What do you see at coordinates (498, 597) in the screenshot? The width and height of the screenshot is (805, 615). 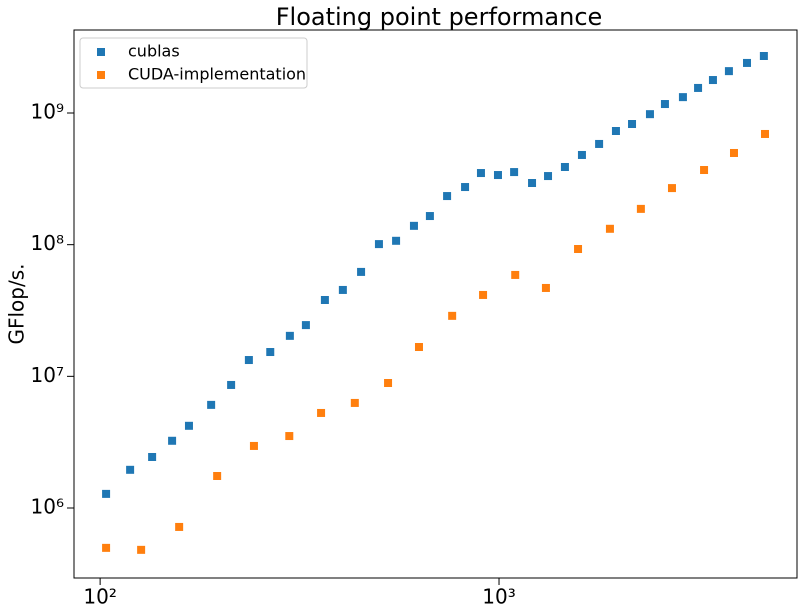 I see `x-tick-label: 10³` at bounding box center [498, 597].